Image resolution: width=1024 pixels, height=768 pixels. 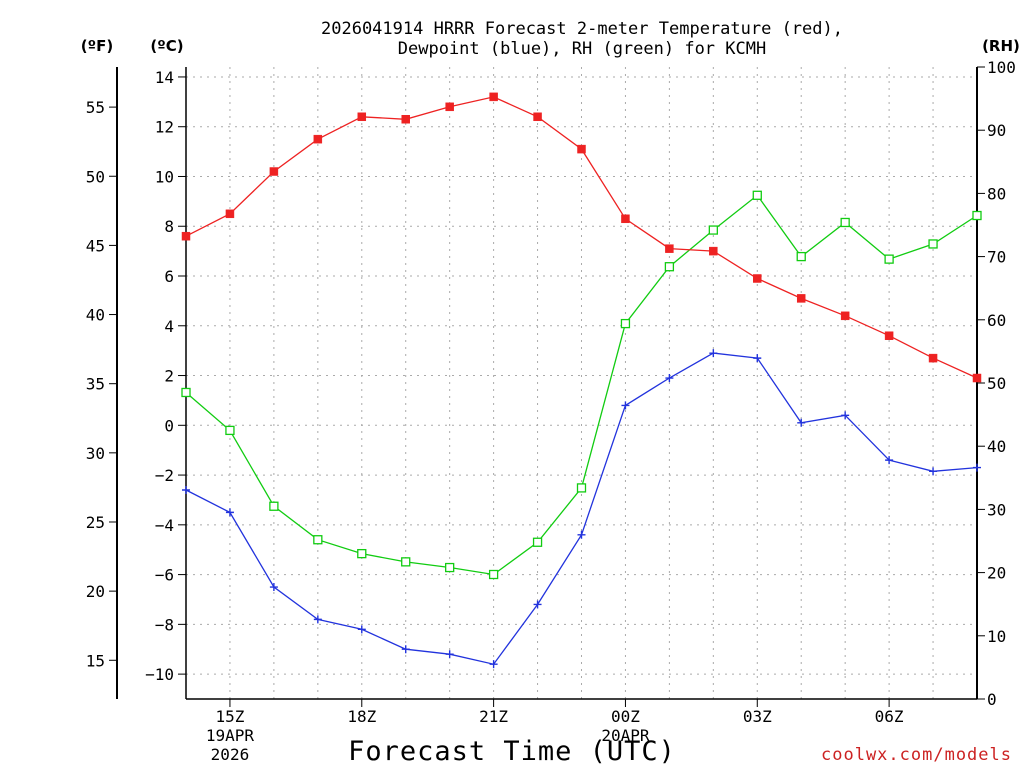 I want to click on credit-link: coolwx.com/models, so click(x=916, y=755).